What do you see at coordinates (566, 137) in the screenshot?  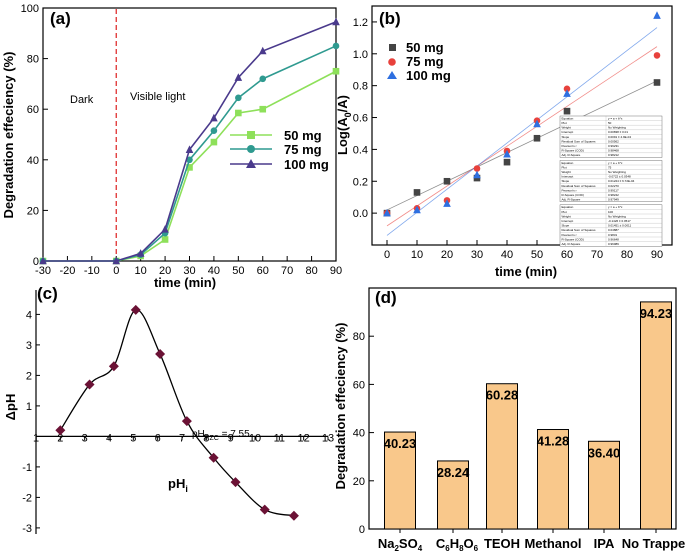 I see `fit-table-key: Slope` at bounding box center [566, 137].